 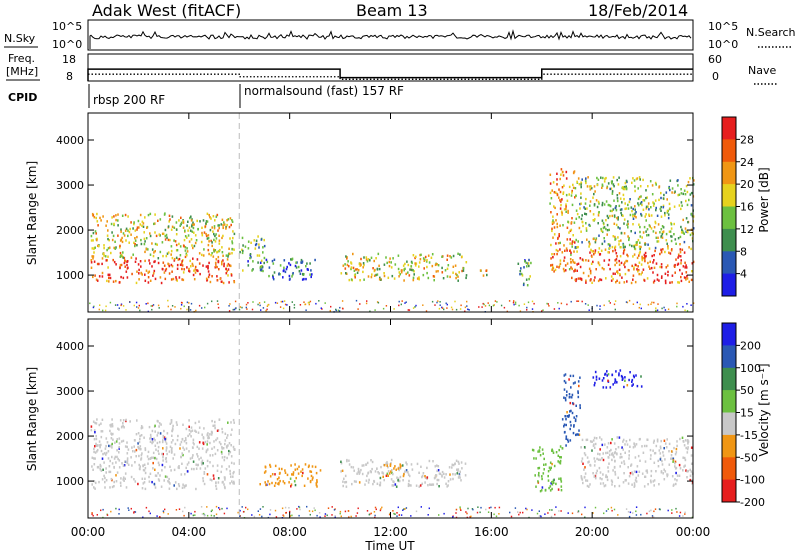 I want to click on velocity-y-axis-label: Slant Range [km], so click(x=32, y=419).